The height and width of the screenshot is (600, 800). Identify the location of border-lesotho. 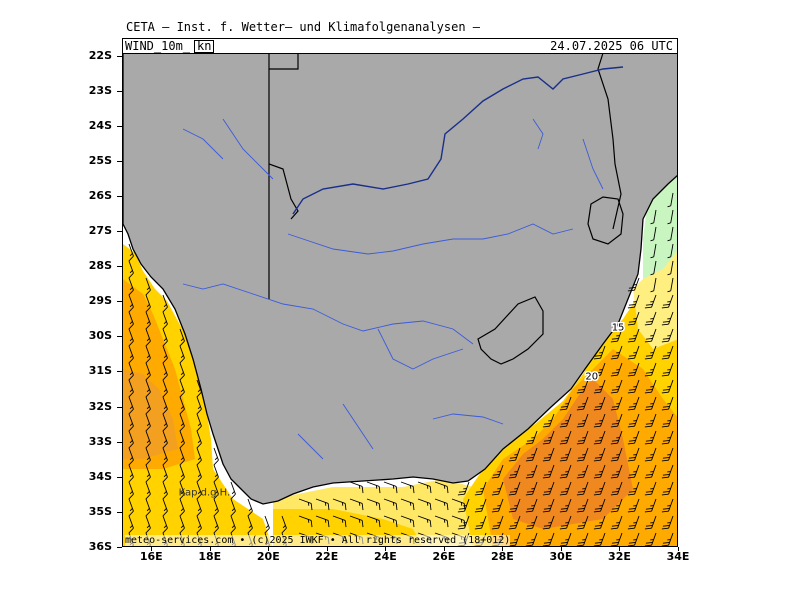
(510, 330).